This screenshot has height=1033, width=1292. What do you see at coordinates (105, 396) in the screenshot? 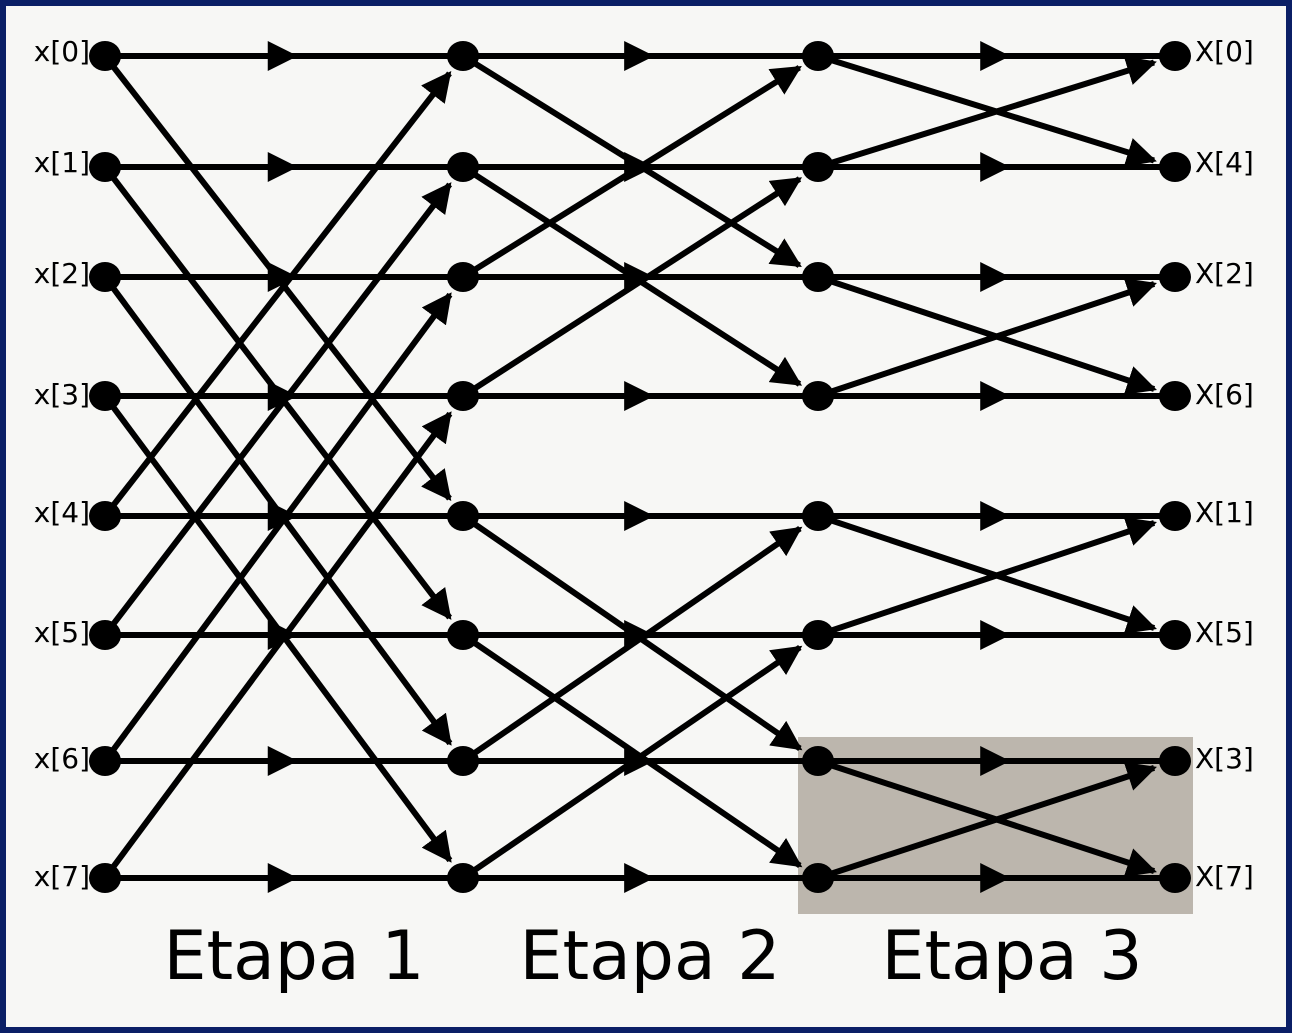
I see `node-col0-row3` at bounding box center [105, 396].